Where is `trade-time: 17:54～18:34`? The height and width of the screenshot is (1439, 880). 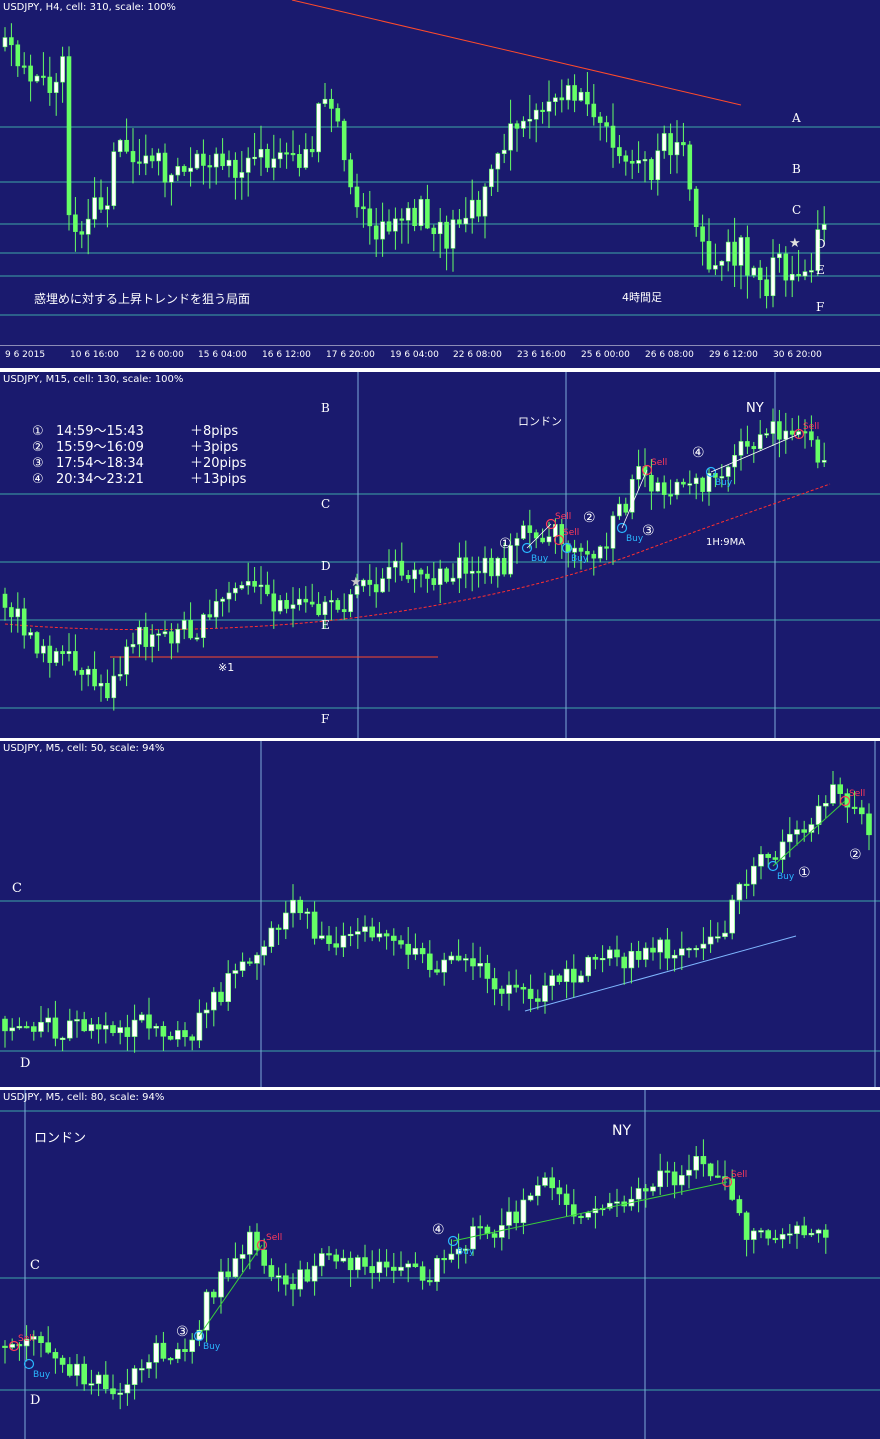
trade-time: 17:54～18:34 is located at coordinates (100, 463).